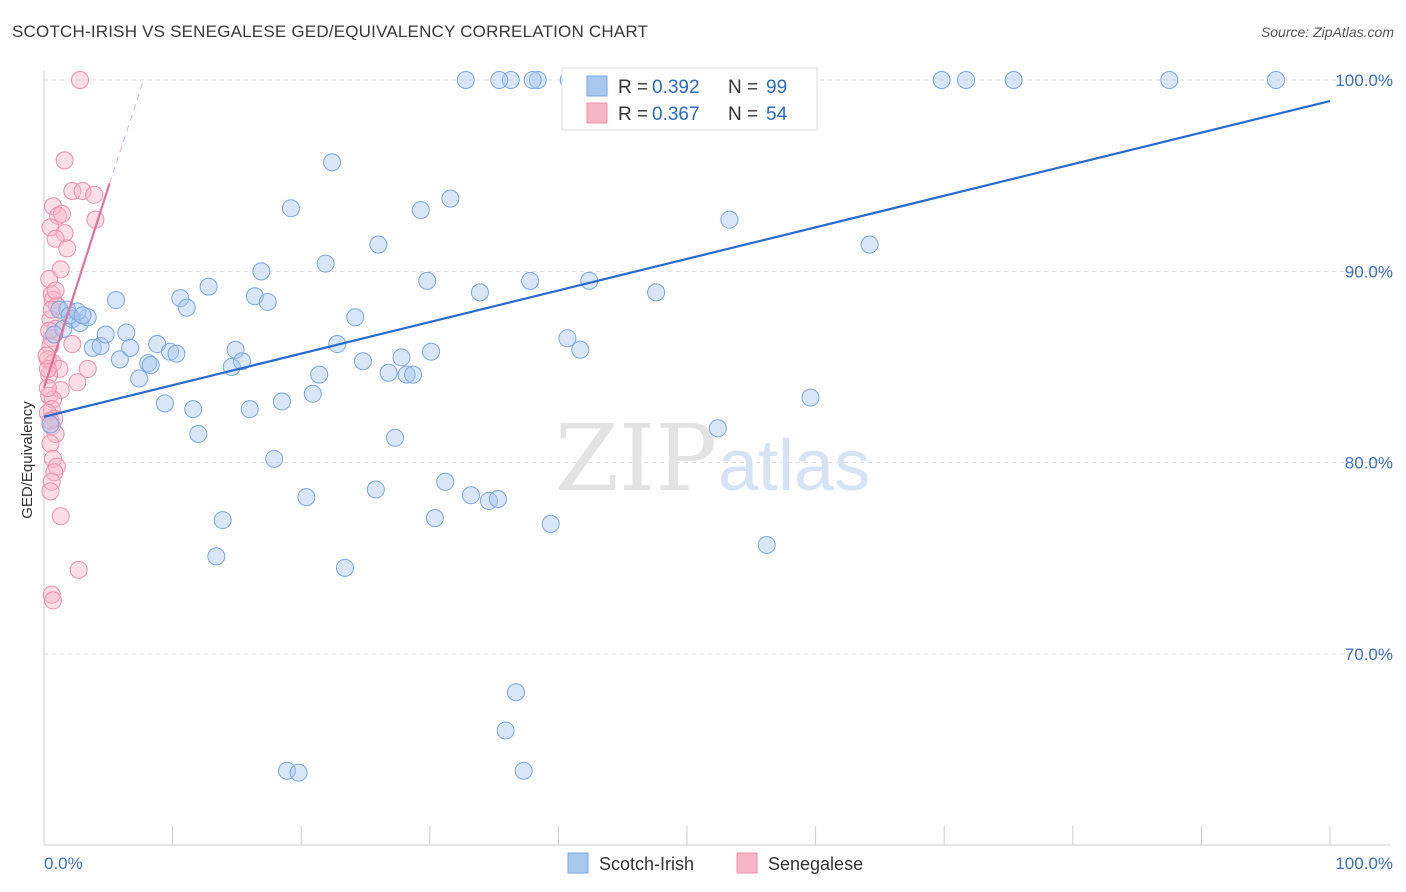  What do you see at coordinates (1364, 80) in the screenshot?
I see `y-tick-label: 100.0%` at bounding box center [1364, 80].